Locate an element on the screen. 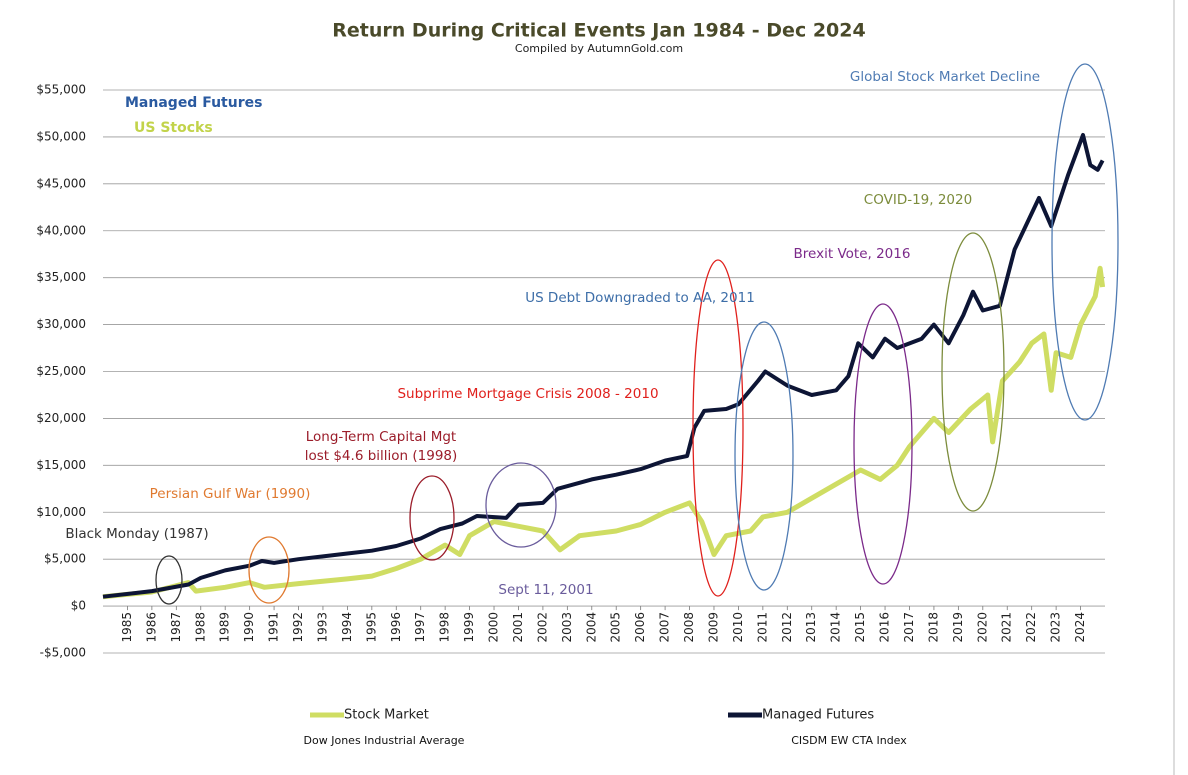  y-tick-label: $20,000 is located at coordinates (61, 418).